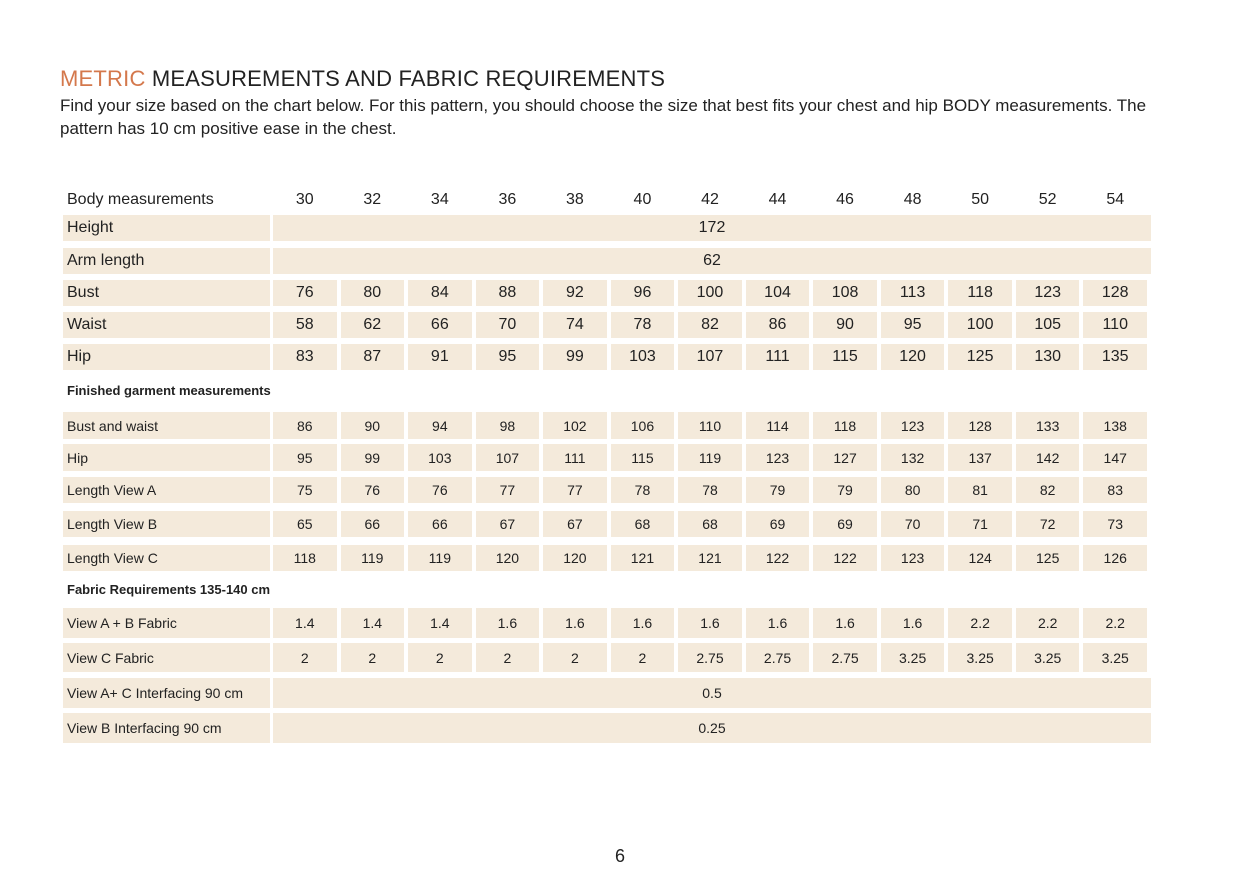 Image resolution: width=1240 pixels, height=874 pixels. Describe the element at coordinates (440, 293) in the screenshot. I see `value-cell: 84` at that location.